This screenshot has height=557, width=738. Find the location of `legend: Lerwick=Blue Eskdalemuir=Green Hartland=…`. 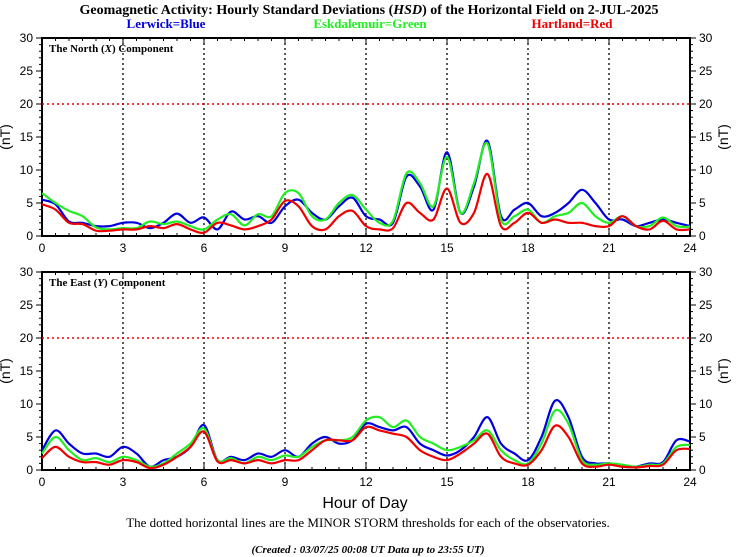

legend: Lerwick=Blue Eskdalemuir=Green Hartland=… is located at coordinates (370, 23).